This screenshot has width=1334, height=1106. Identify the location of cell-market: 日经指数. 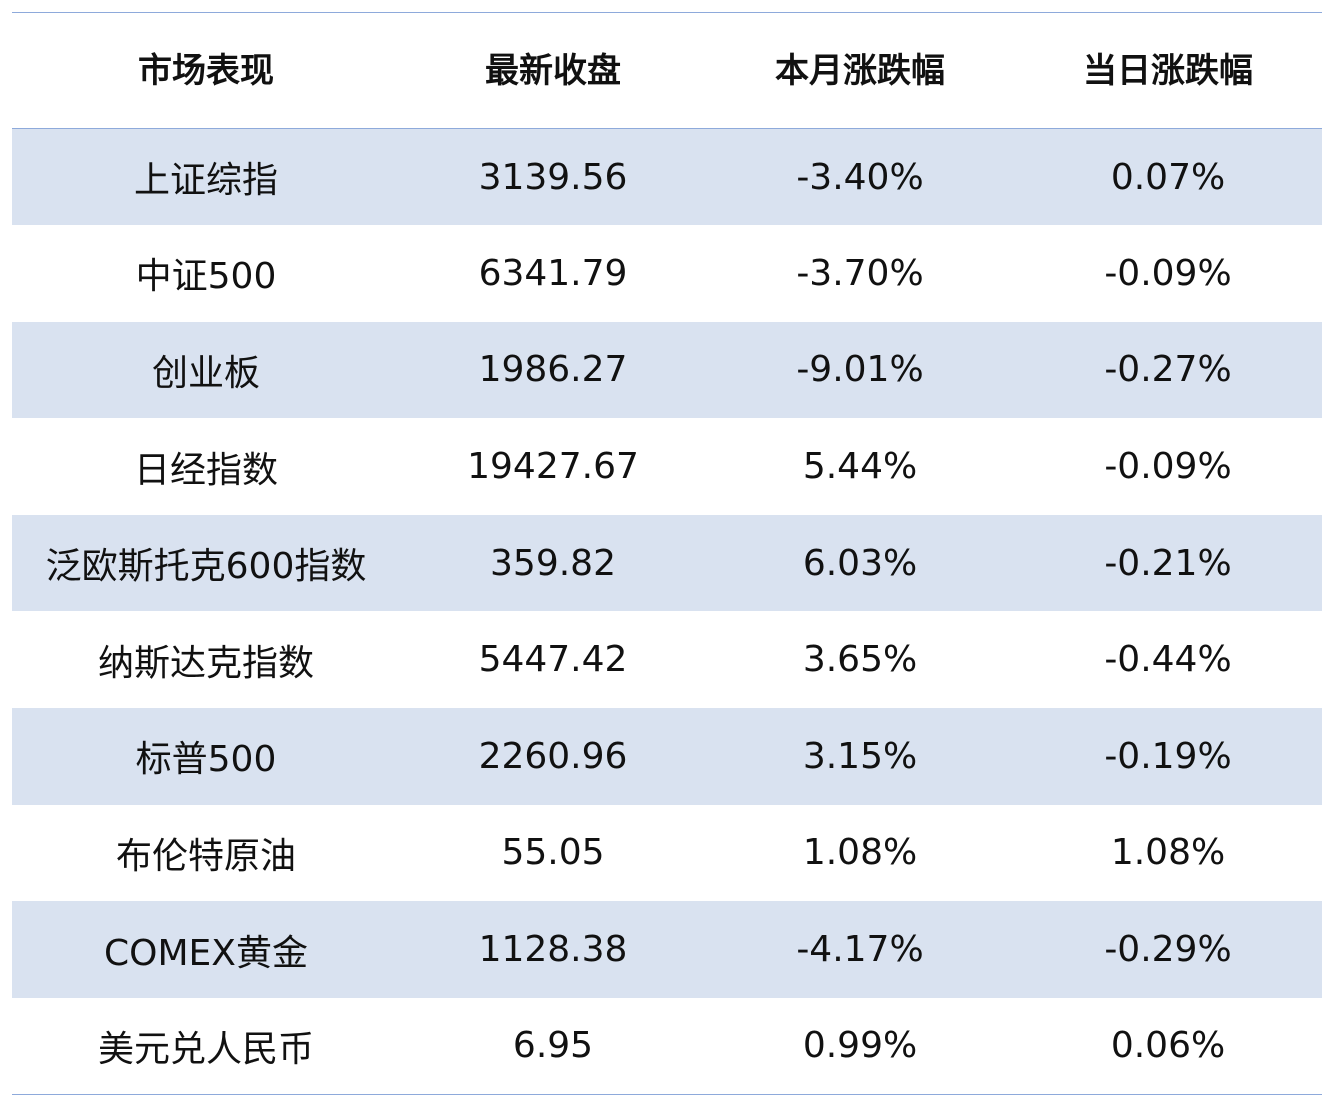
(205, 470).